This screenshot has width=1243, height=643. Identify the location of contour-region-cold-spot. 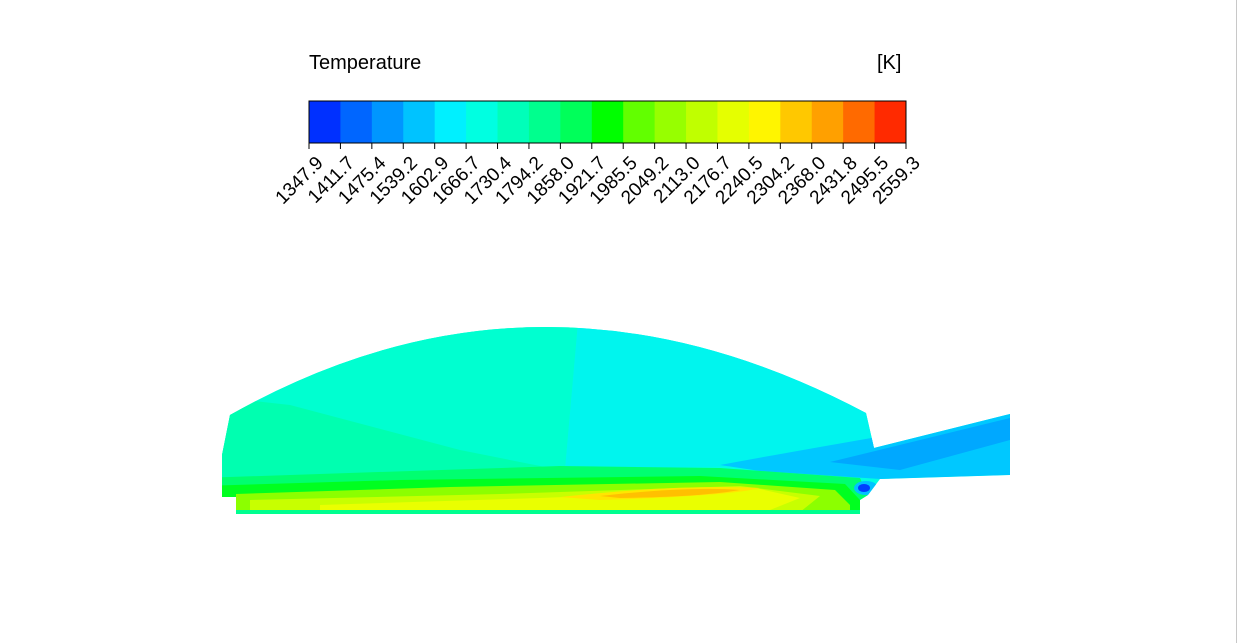
(864, 488).